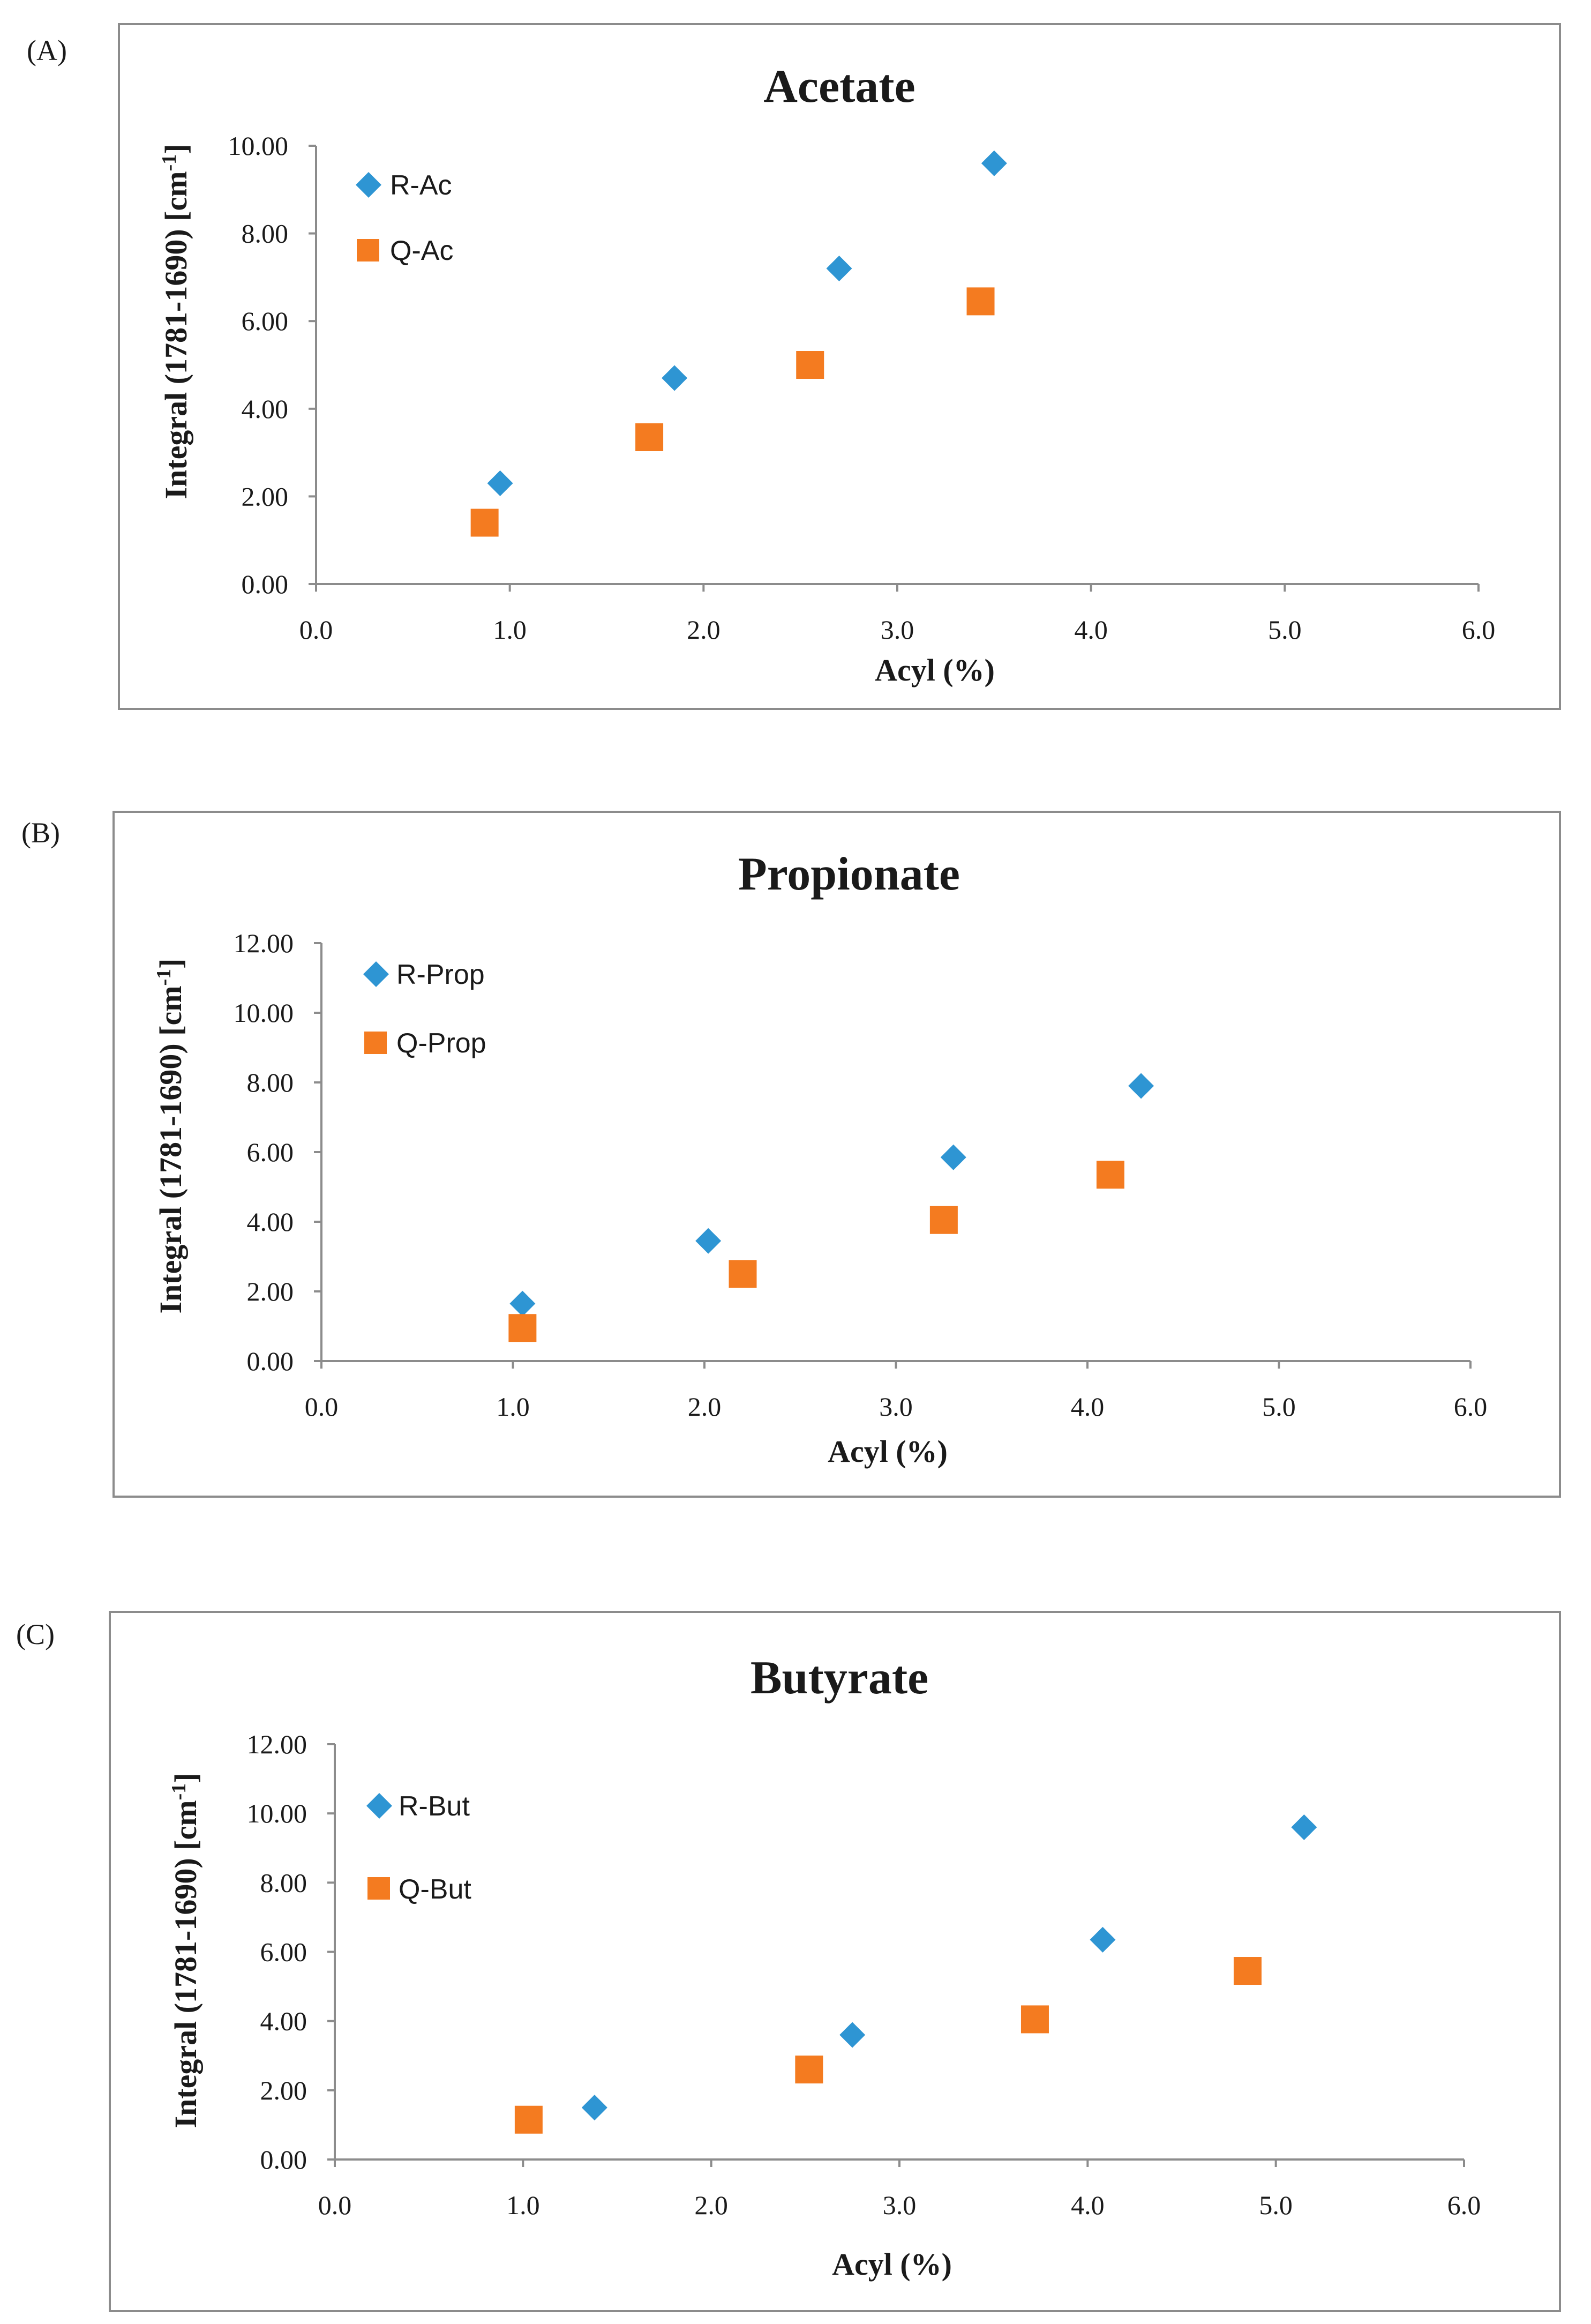 The image size is (1591, 2324). I want to click on chart-c-title: Butyrate, so click(839, 1678).